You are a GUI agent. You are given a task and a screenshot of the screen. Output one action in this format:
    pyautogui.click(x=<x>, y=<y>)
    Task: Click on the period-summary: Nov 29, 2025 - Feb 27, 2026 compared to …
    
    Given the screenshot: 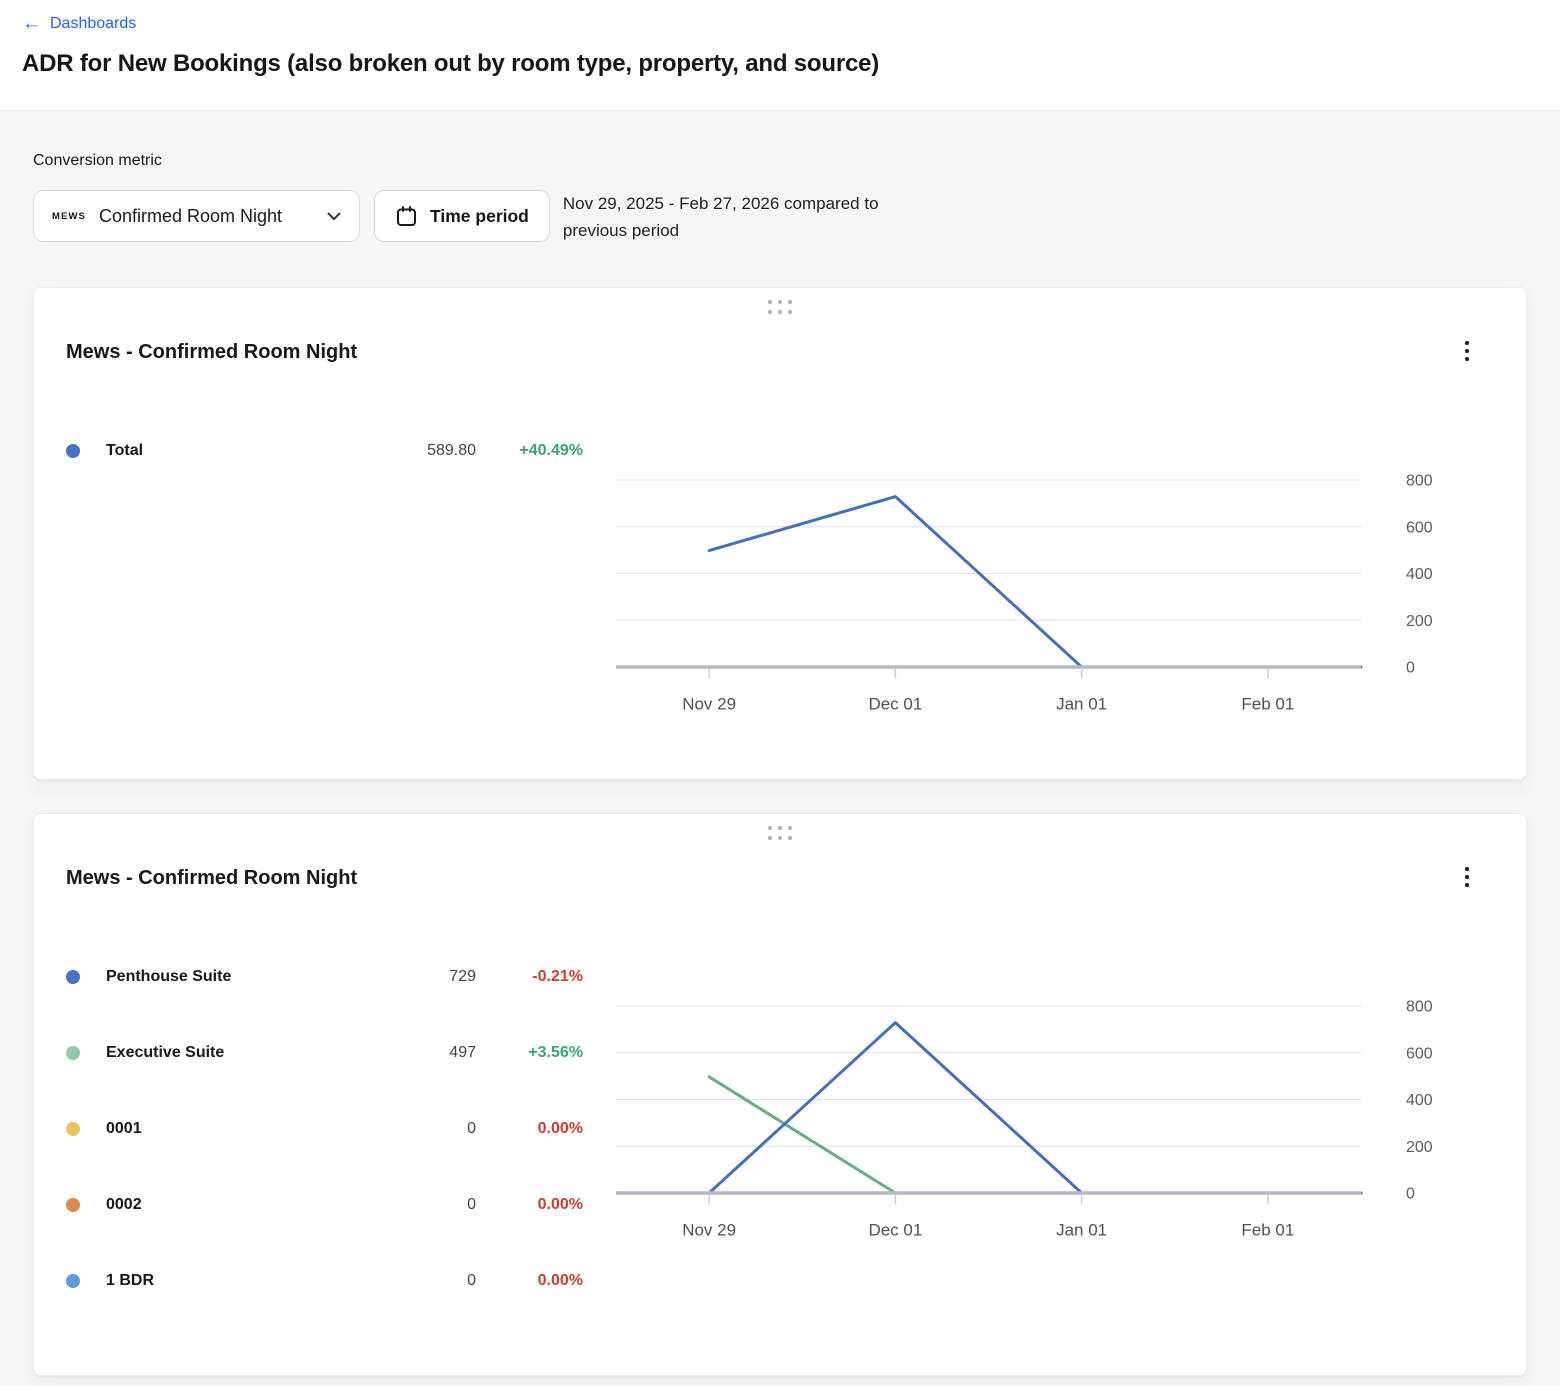 What is the action you would take?
    pyautogui.click(x=721, y=217)
    